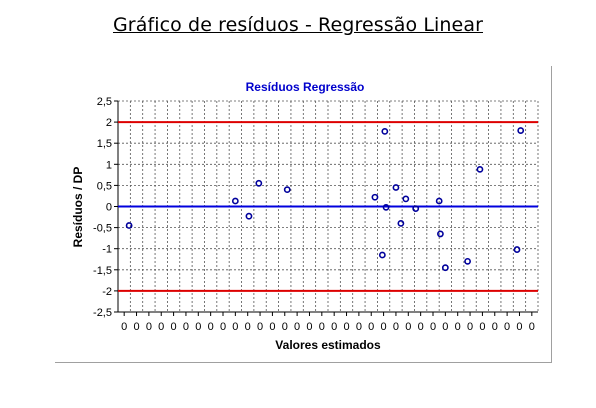  What do you see at coordinates (328, 345) in the screenshot?
I see `x-axis-label: Valores estimados` at bounding box center [328, 345].